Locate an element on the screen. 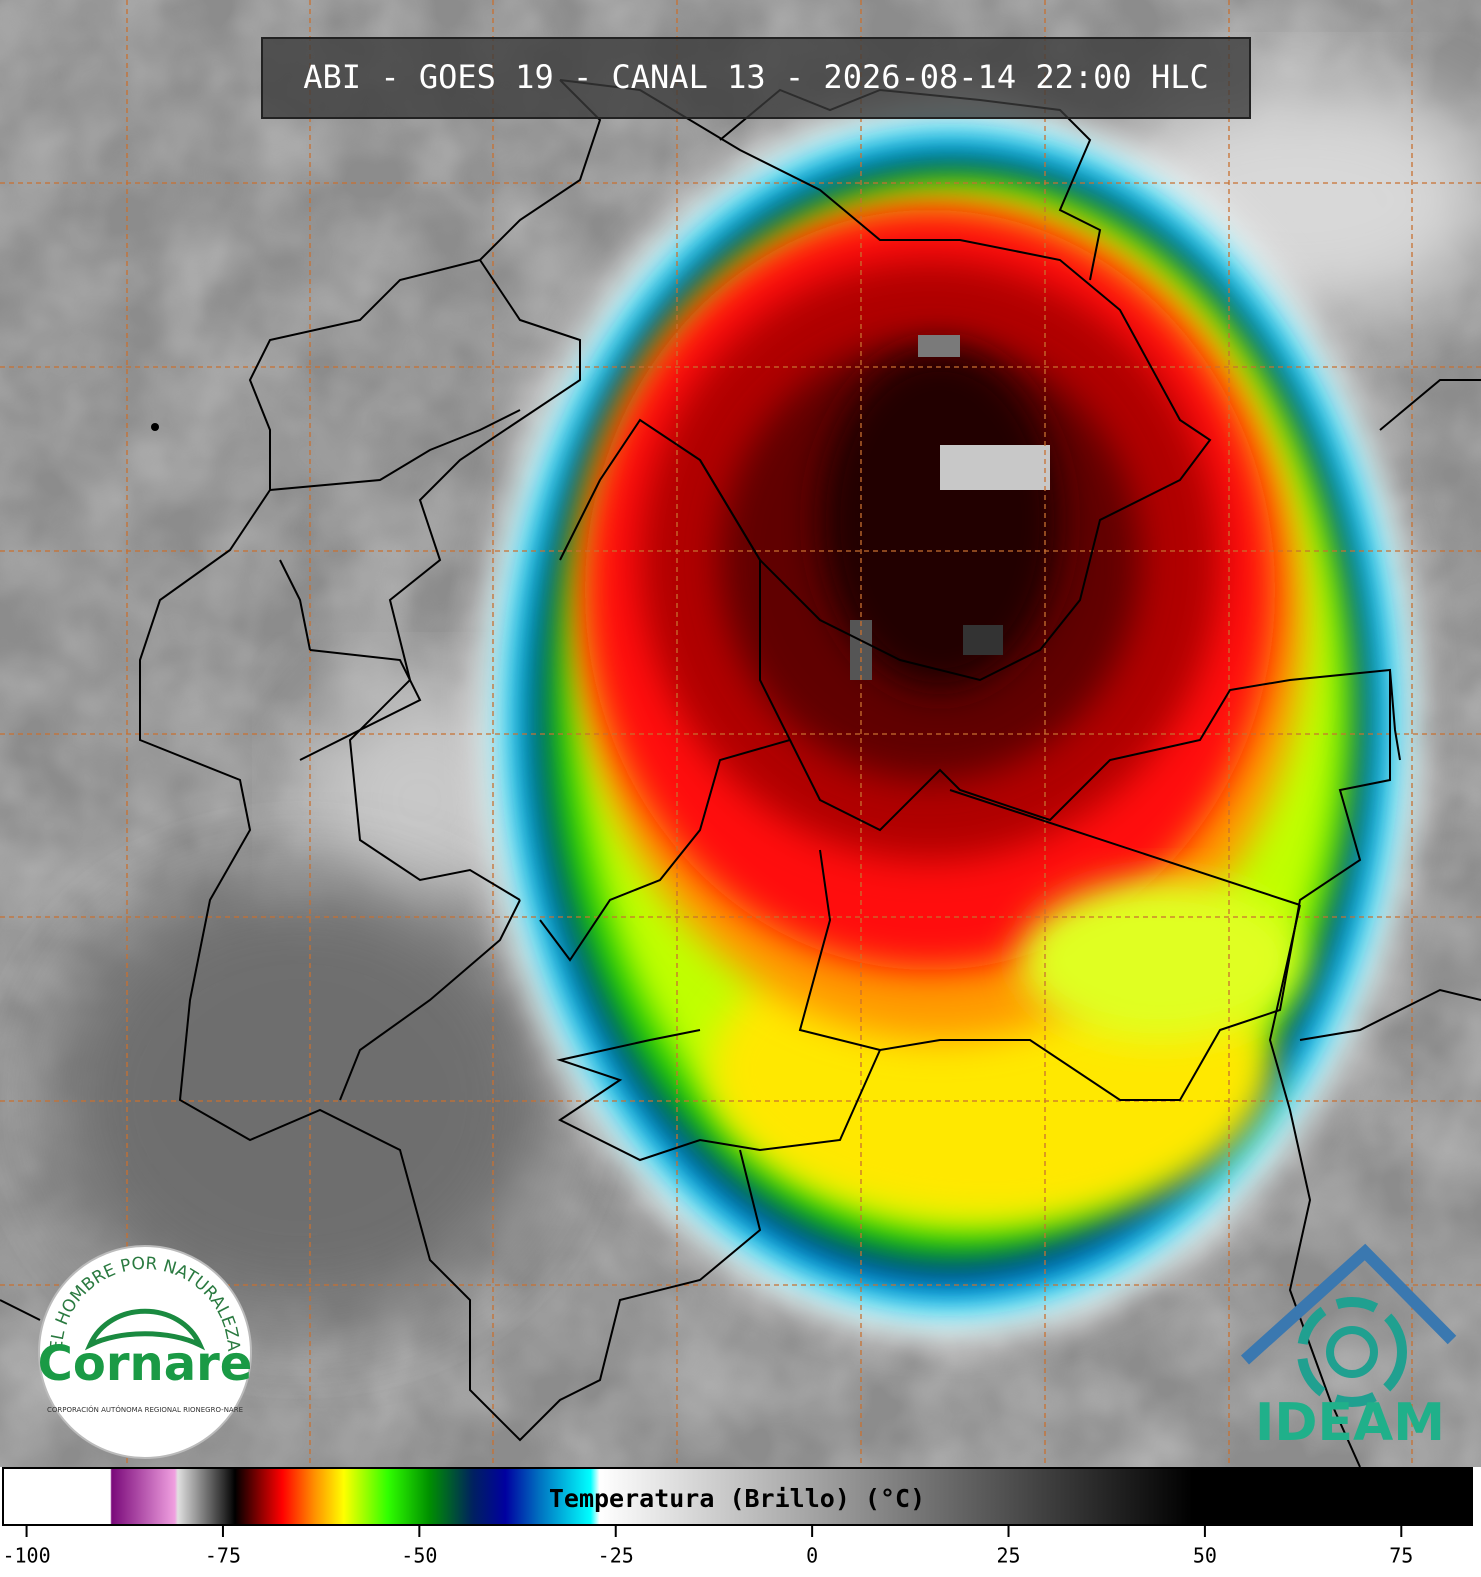 This screenshot has height=1577, width=1481. colorbar-tick-label: -75 is located at coordinates (223, 1556).